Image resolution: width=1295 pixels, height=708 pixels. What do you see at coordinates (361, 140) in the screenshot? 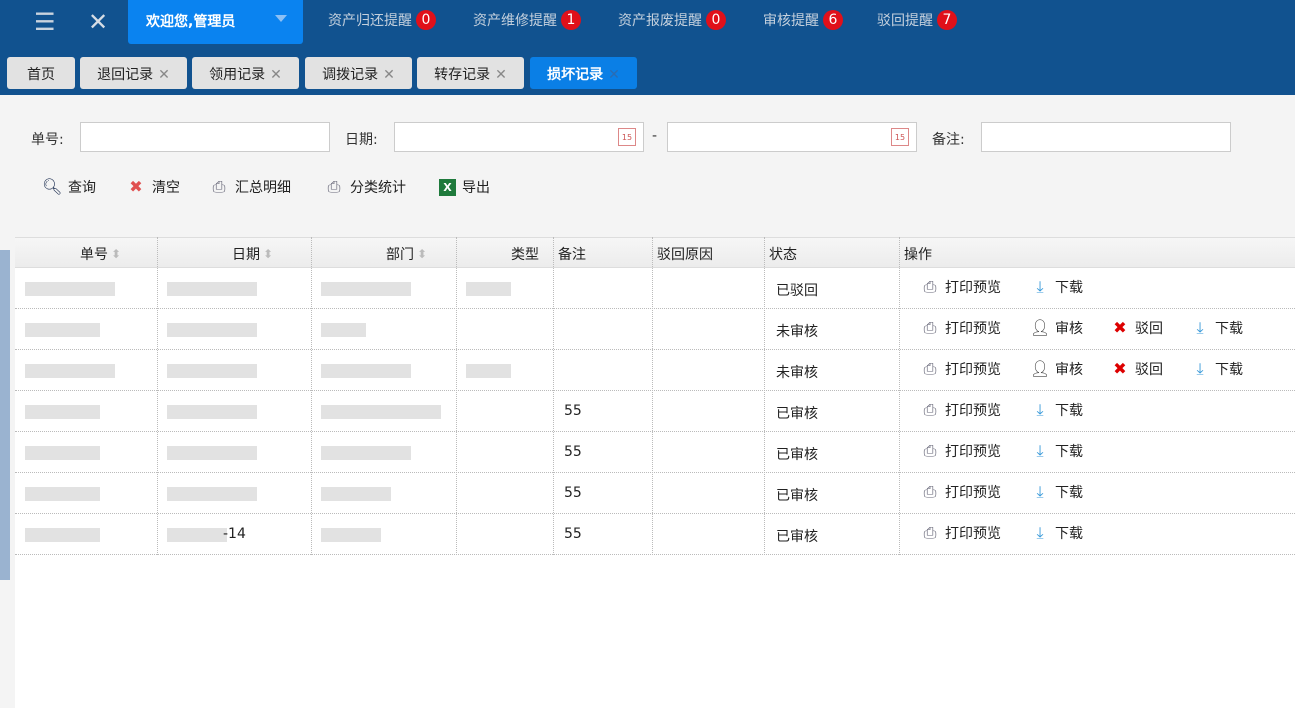
I see `date-label: 日期:` at bounding box center [361, 140].